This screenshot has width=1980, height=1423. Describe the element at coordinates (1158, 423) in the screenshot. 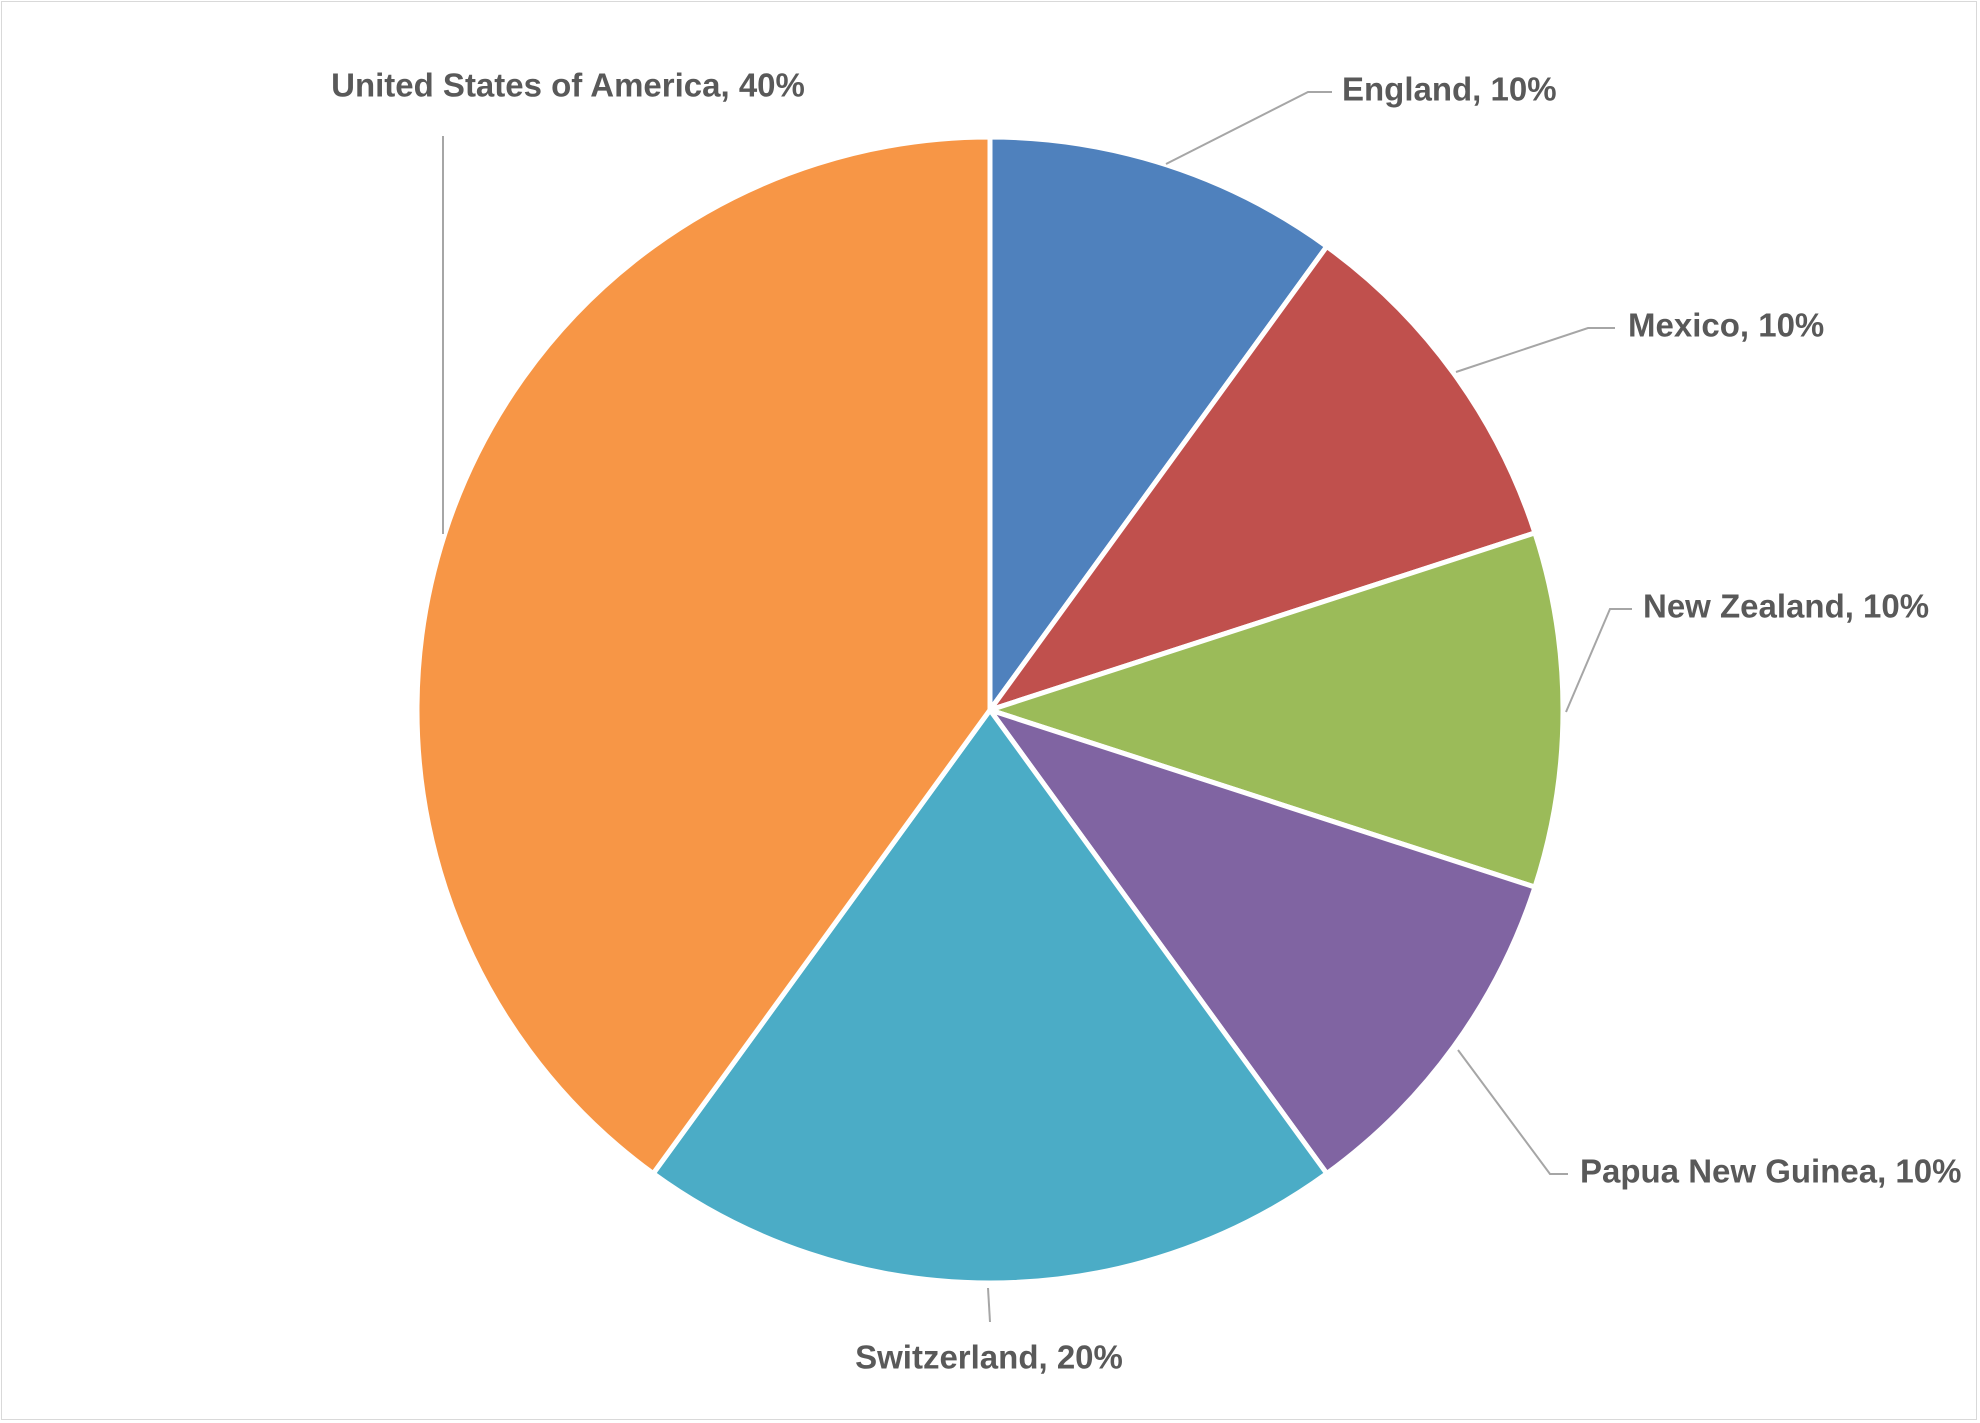

I see `pie-slice-england` at that location.